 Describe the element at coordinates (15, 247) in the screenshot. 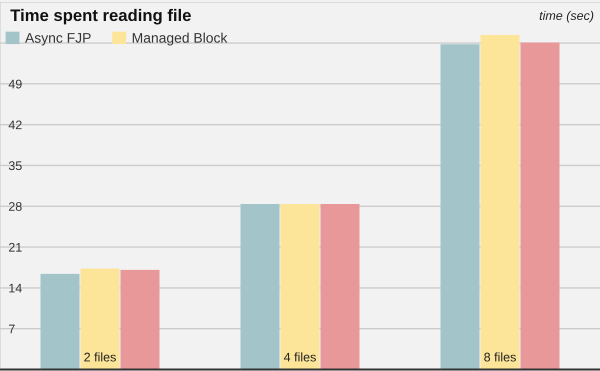

I see `y-tick-label: 21` at that location.